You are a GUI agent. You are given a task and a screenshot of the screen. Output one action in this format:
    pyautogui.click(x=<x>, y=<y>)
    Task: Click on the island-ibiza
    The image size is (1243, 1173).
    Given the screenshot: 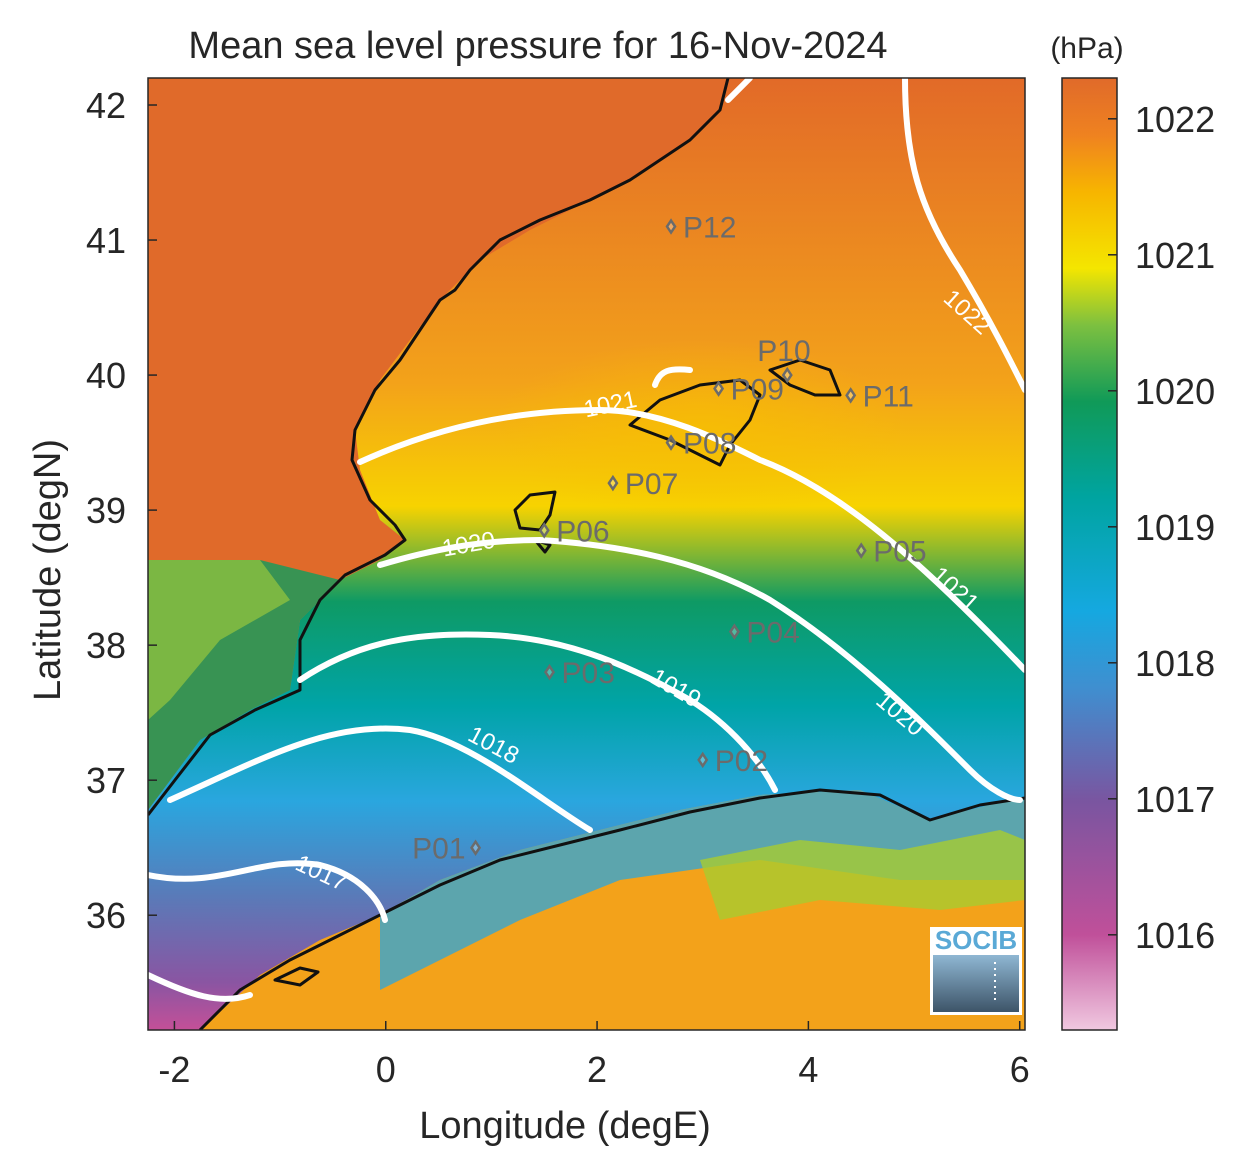 What is the action you would take?
    pyautogui.click(x=535, y=511)
    